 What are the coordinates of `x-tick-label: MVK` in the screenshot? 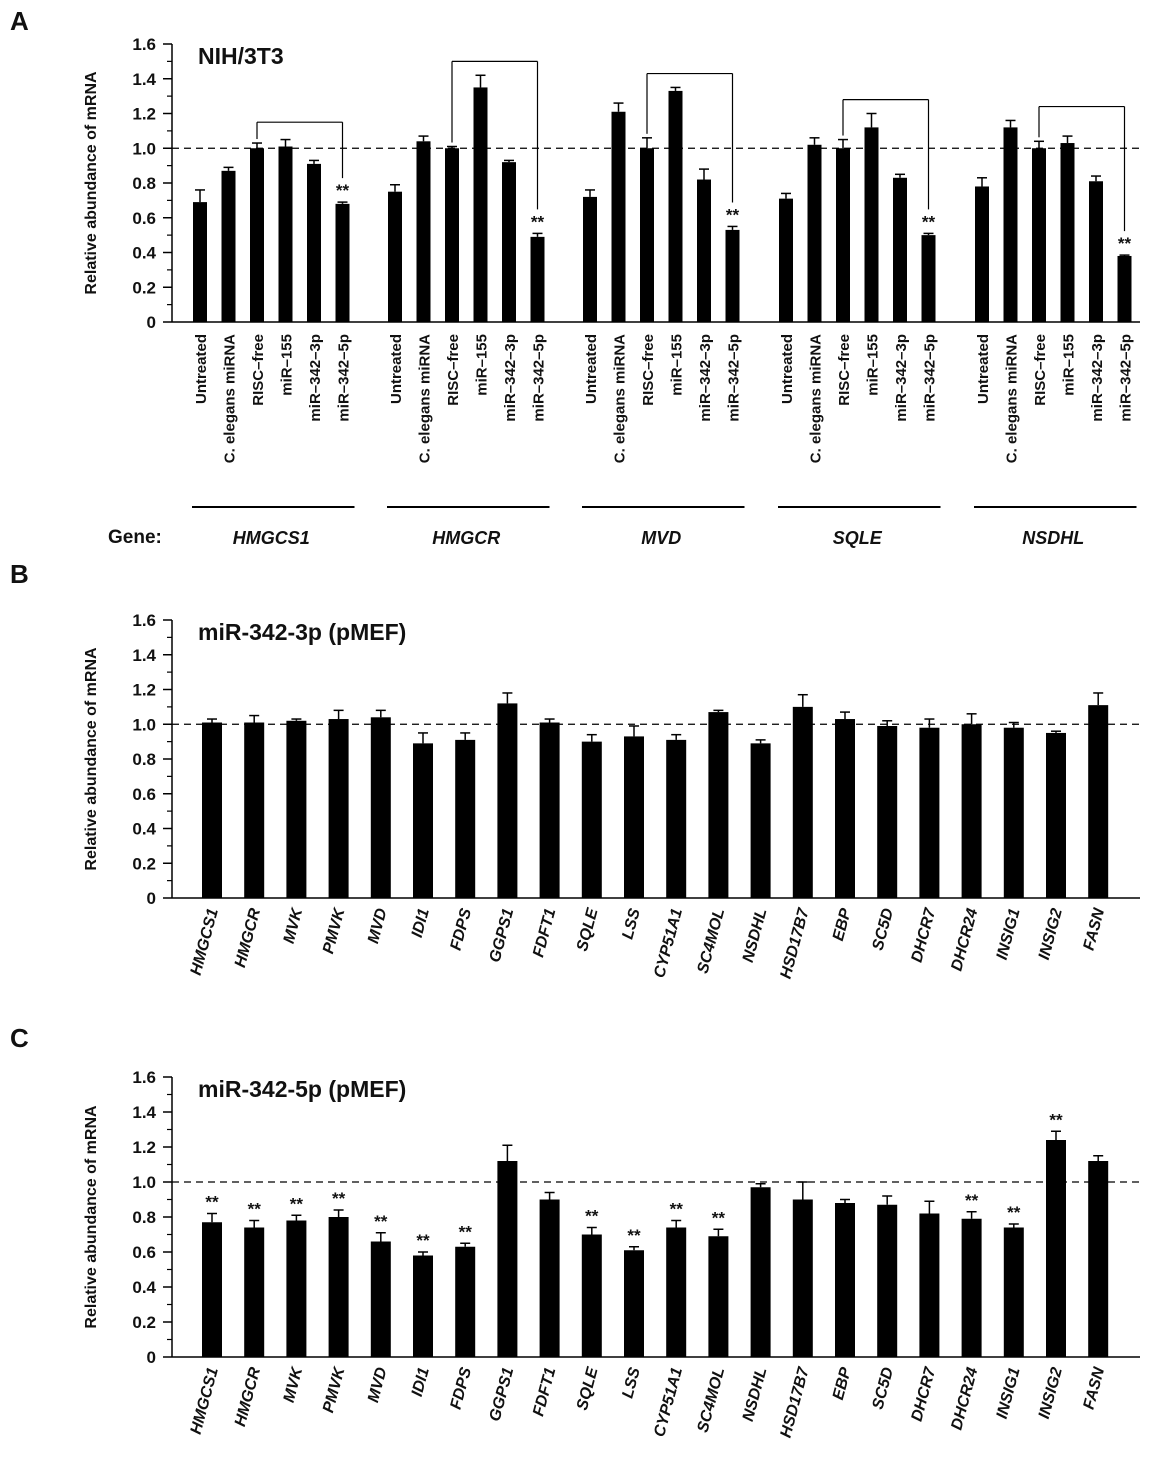 It's located at (294, 1384).